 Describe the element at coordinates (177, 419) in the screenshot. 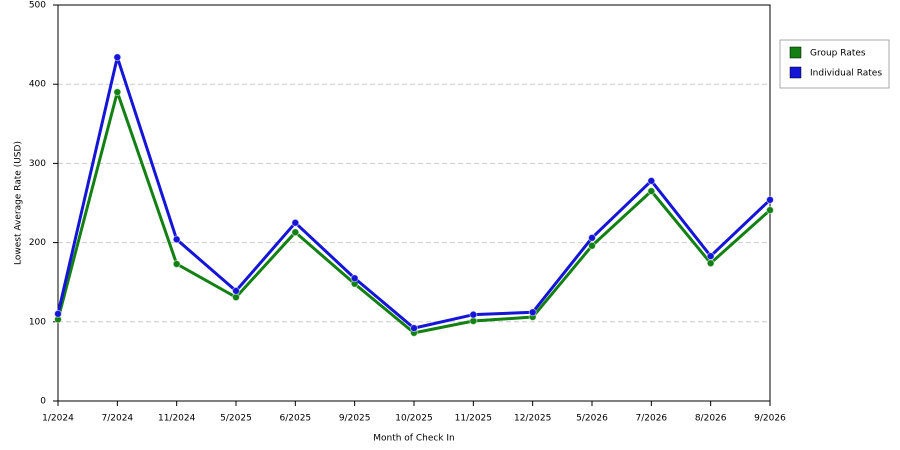

I see `x-tick-label: 11/2024` at that location.